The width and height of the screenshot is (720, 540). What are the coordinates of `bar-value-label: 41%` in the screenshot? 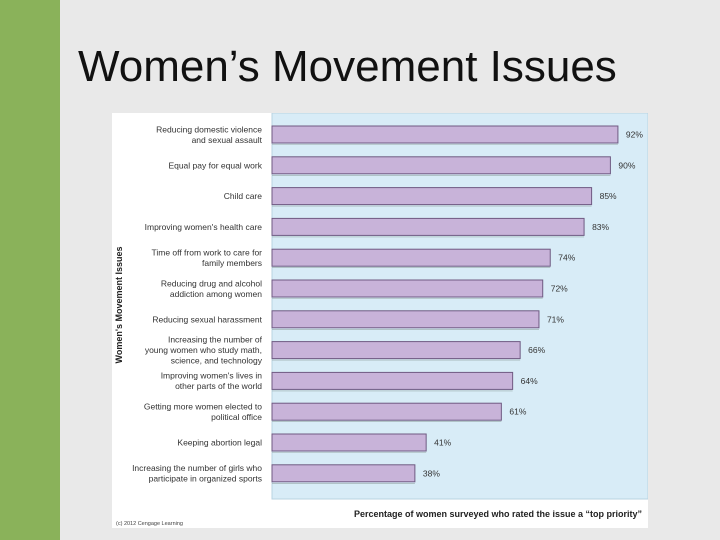 It's located at (442, 443).